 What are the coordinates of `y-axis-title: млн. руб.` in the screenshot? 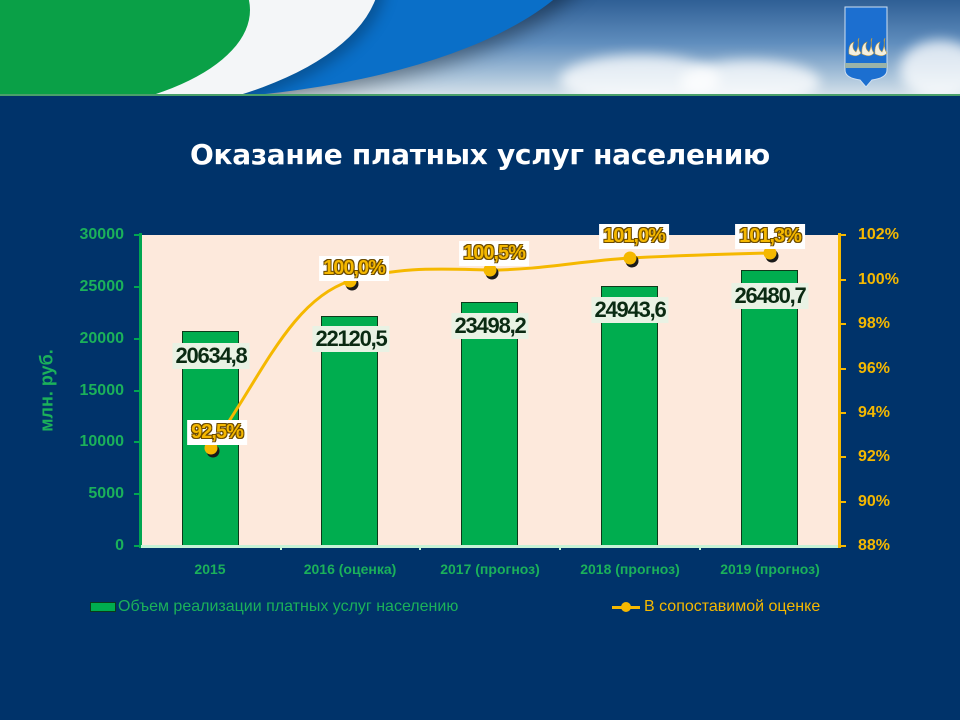 It's located at (46, 390).